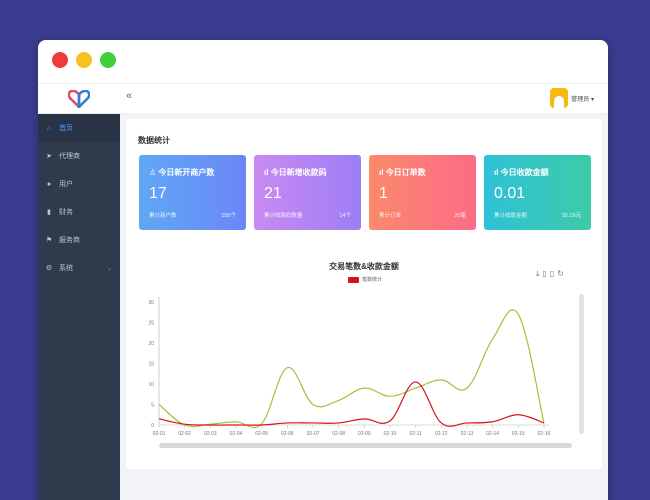 The width and height of the screenshot is (650, 500). What do you see at coordinates (521, 172) in the screenshot?
I see `card-title: ıl 今日收款金额` at bounding box center [521, 172].